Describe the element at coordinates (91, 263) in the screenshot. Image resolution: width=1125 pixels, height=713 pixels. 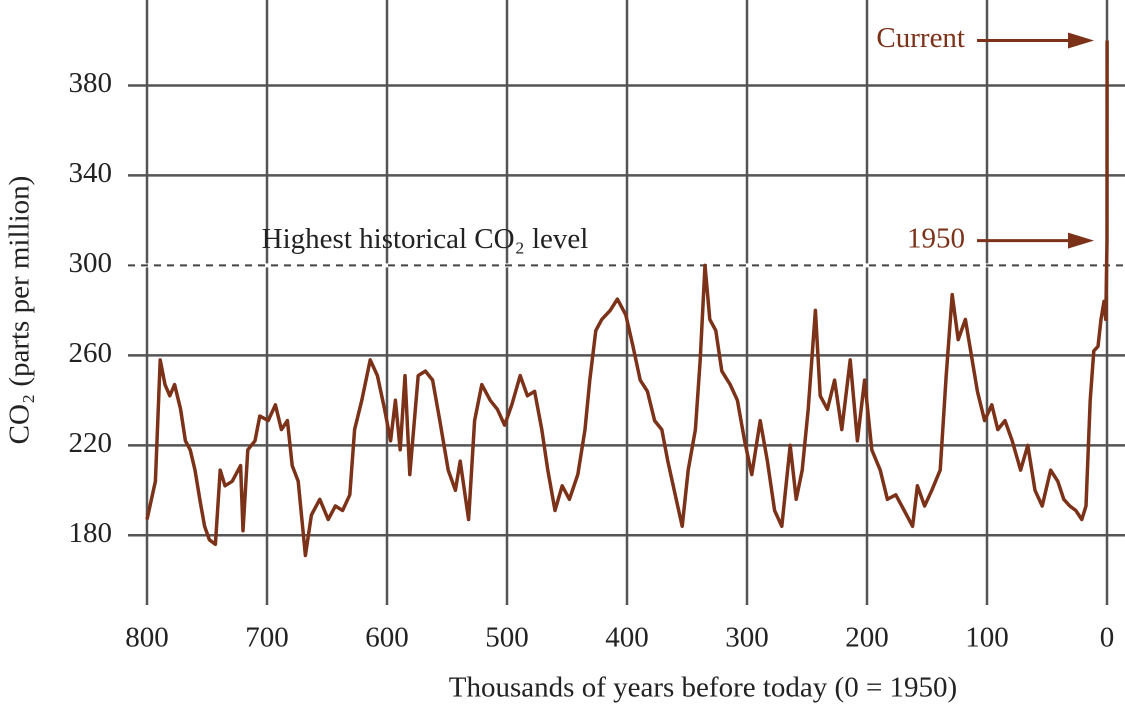
I see `y-tick-label: 300` at that location.